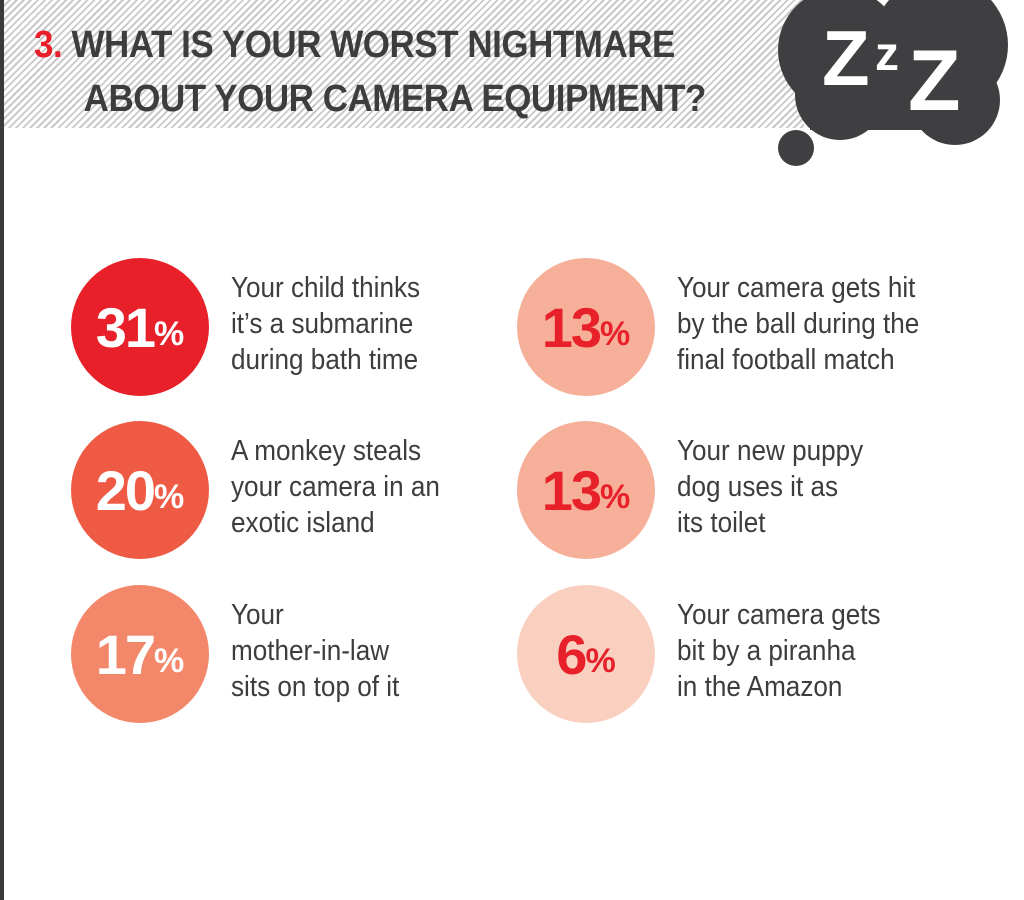 This screenshot has width=1024, height=900. I want to click on sleep-cloud-icon: Z z Z, so click(893, 83).